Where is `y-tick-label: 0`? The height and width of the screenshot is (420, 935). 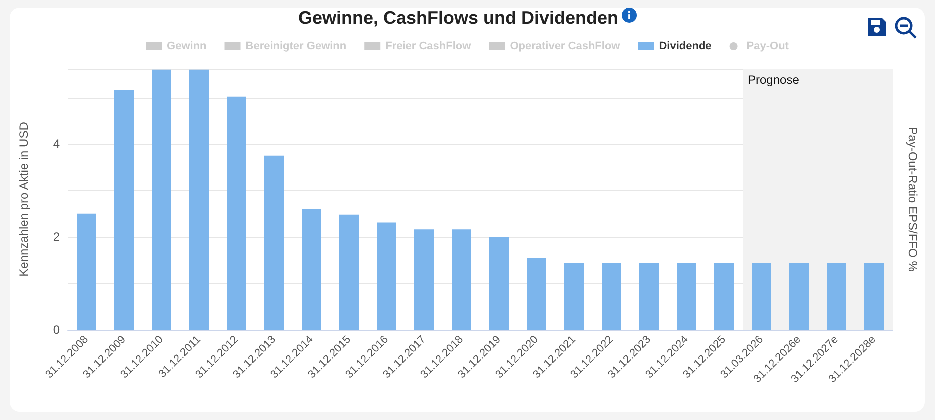 y-tick-label: 0 is located at coordinates (56, 330).